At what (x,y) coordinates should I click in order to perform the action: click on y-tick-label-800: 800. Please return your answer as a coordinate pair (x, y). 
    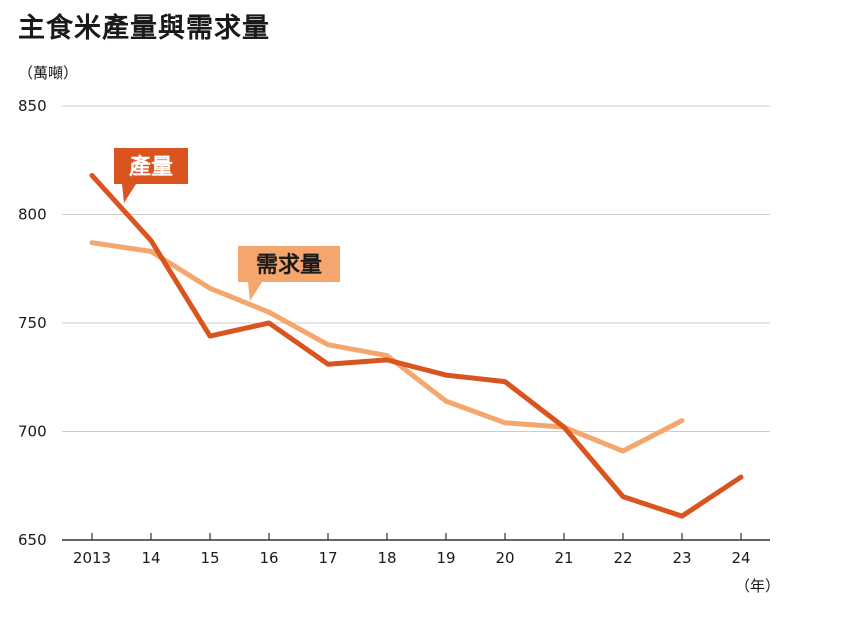
    Looking at the image, I should click on (32, 215).